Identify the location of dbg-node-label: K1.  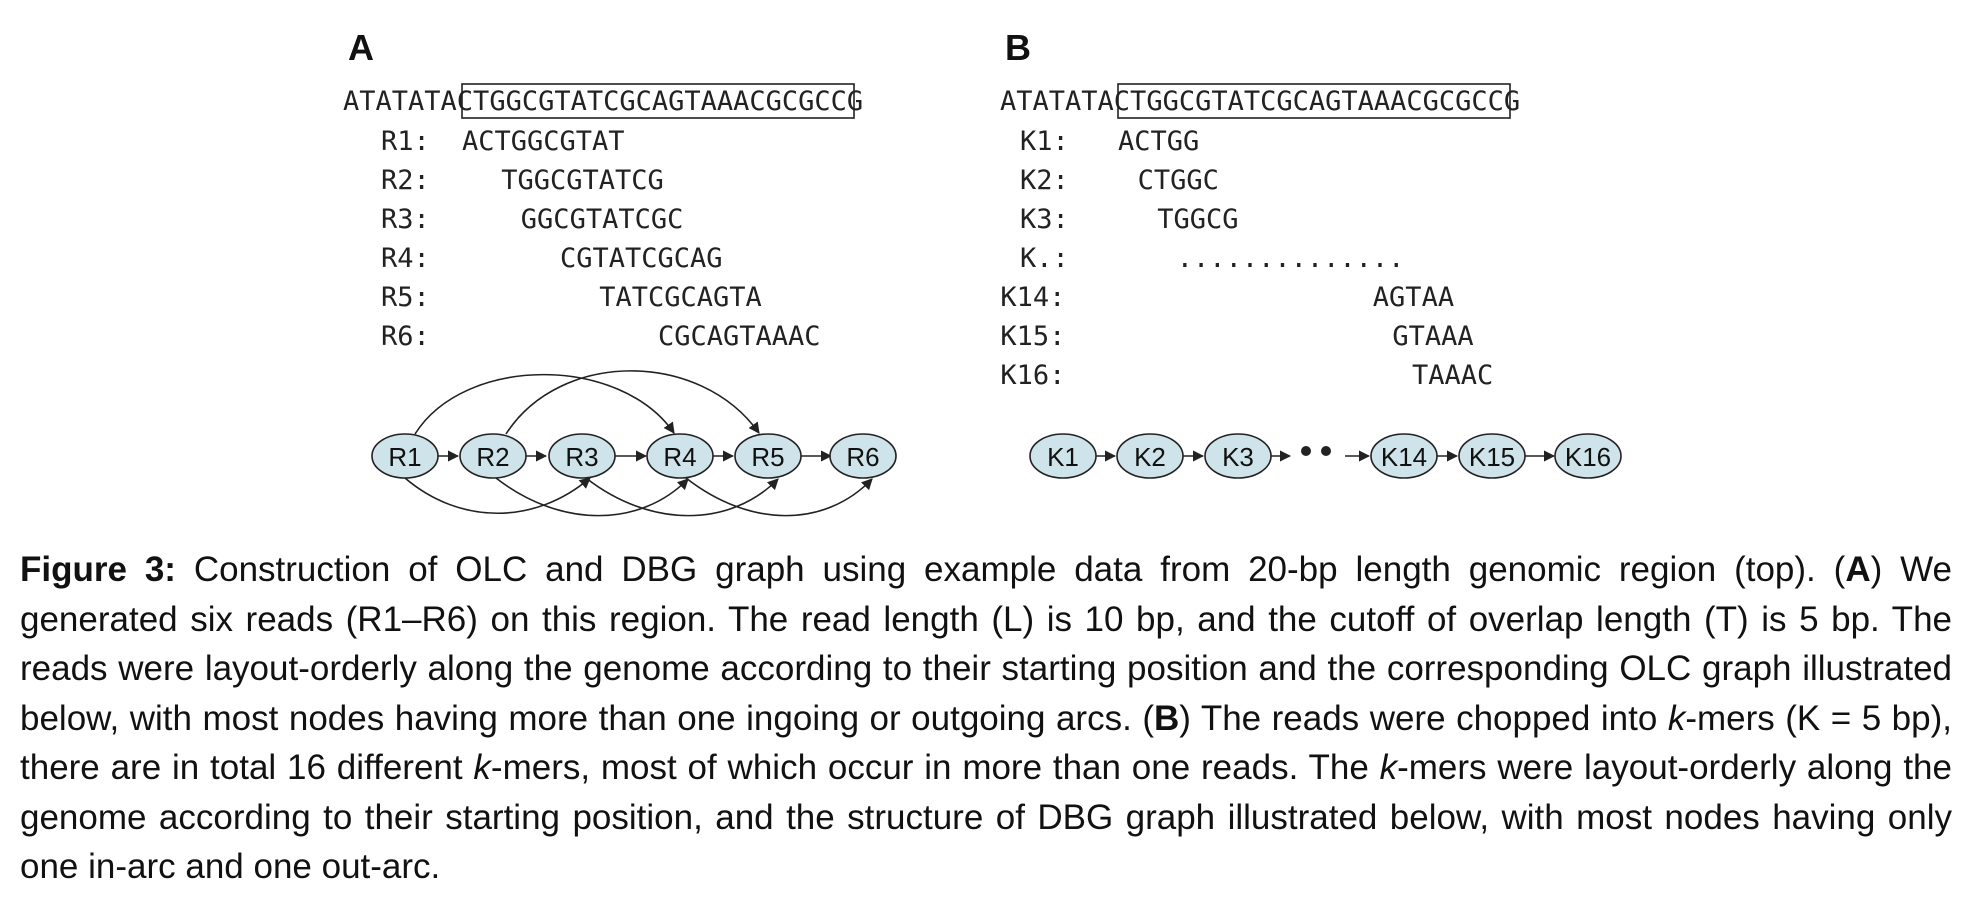
(1063, 457).